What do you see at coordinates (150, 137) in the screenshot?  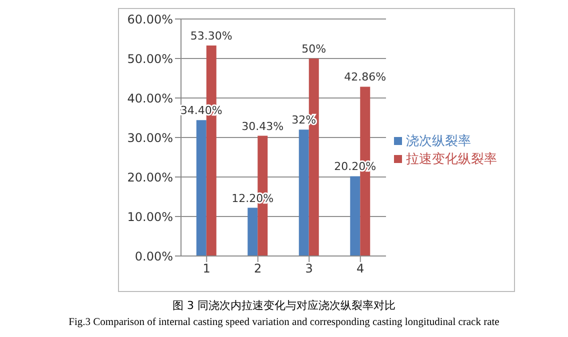 I see `y-tick-label: 30.00%` at bounding box center [150, 137].